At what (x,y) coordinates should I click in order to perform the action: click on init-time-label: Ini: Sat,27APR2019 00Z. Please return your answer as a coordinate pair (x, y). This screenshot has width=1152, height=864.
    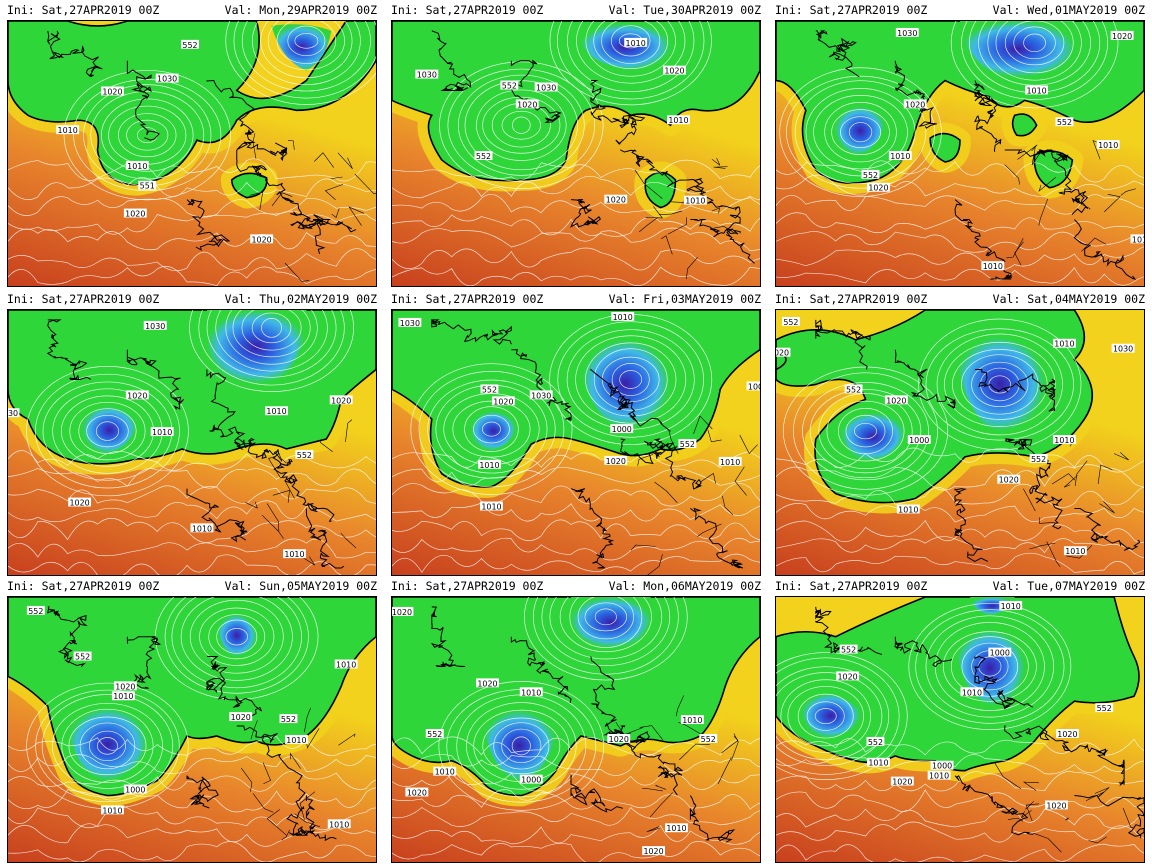
    Looking at the image, I should click on (851, 586).